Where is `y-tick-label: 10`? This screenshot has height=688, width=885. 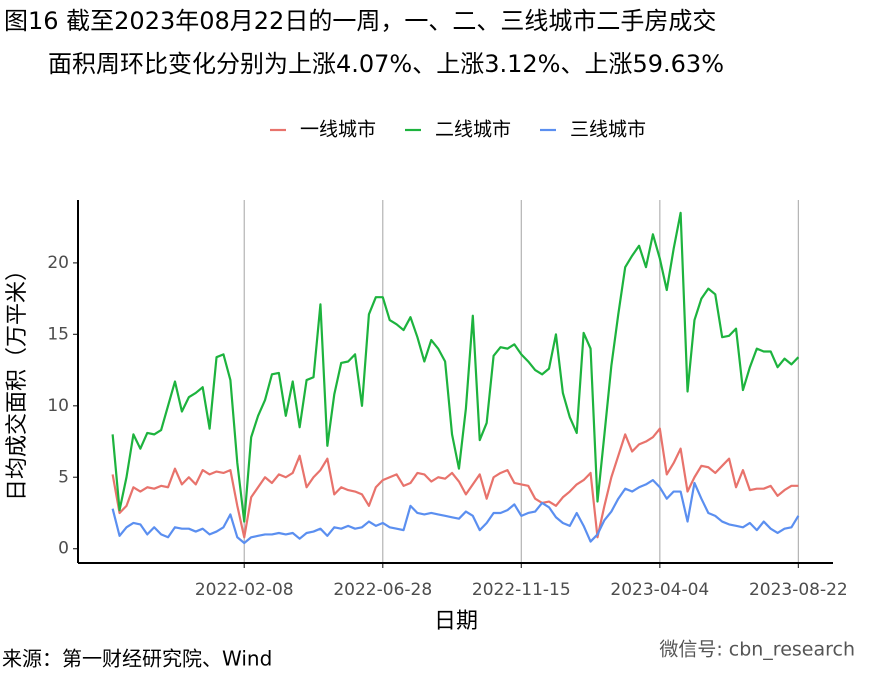 y-tick-label: 10 is located at coordinates (58, 406).